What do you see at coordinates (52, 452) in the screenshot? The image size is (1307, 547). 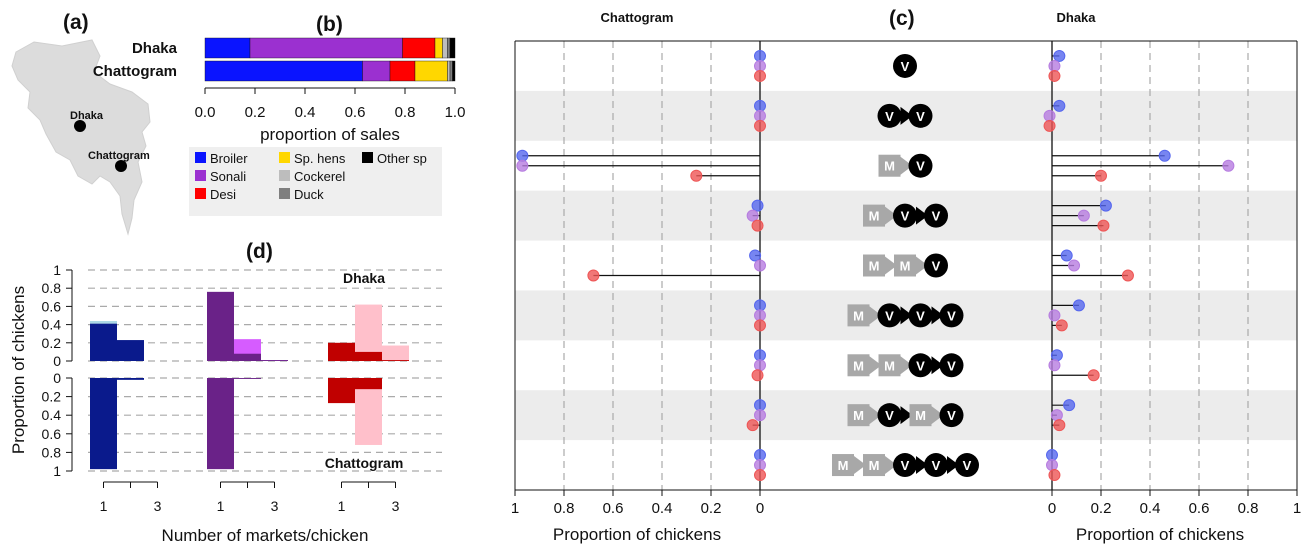 I see `y-tick-label-bottom: 0.8` at bounding box center [52, 452].